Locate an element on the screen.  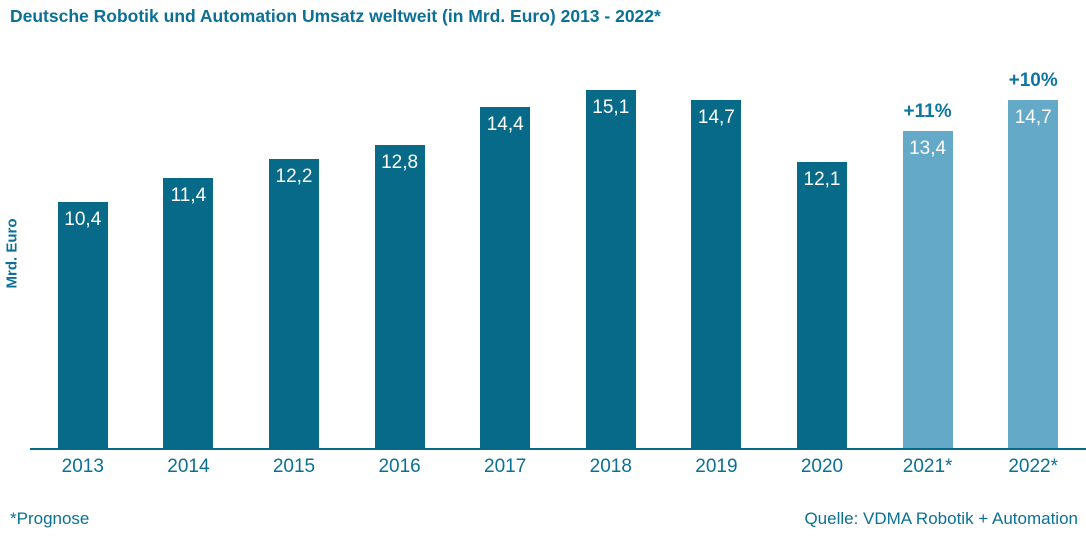
bar-2020 is located at coordinates (822, 305).